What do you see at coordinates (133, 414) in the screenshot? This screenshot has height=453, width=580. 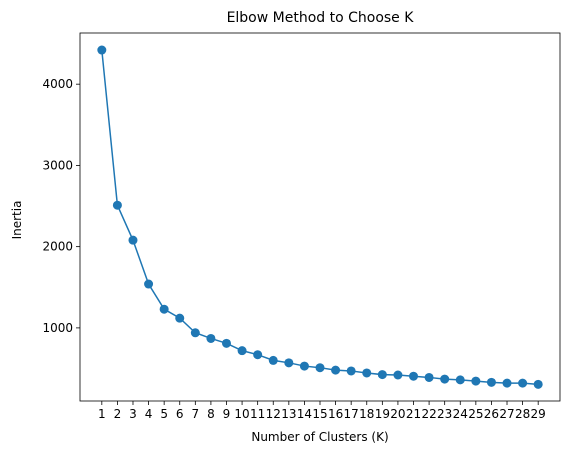 I see `x-tick-label: 3` at bounding box center [133, 414].